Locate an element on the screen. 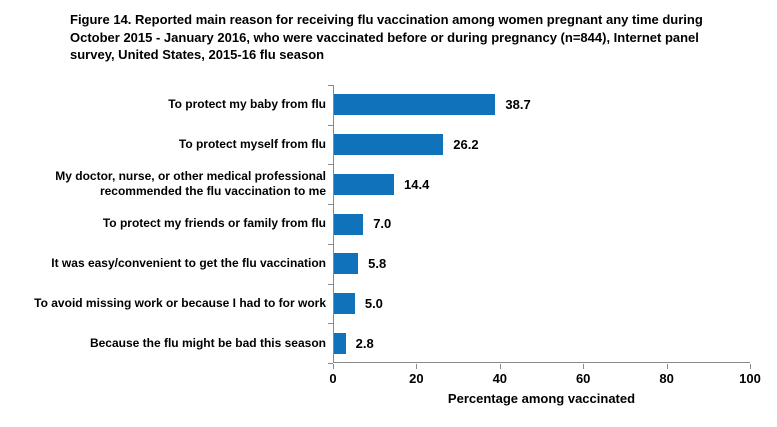 This screenshot has height=427, width=777. x-tick-label: 80 is located at coordinates (666, 378).